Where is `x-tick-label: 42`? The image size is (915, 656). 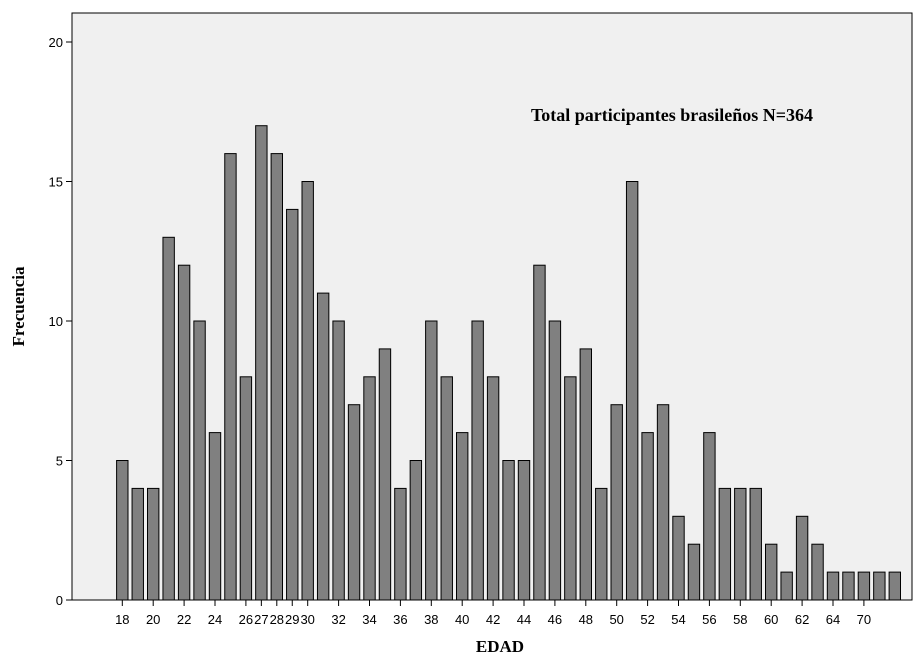 x-tick-label: 42 is located at coordinates (493, 619).